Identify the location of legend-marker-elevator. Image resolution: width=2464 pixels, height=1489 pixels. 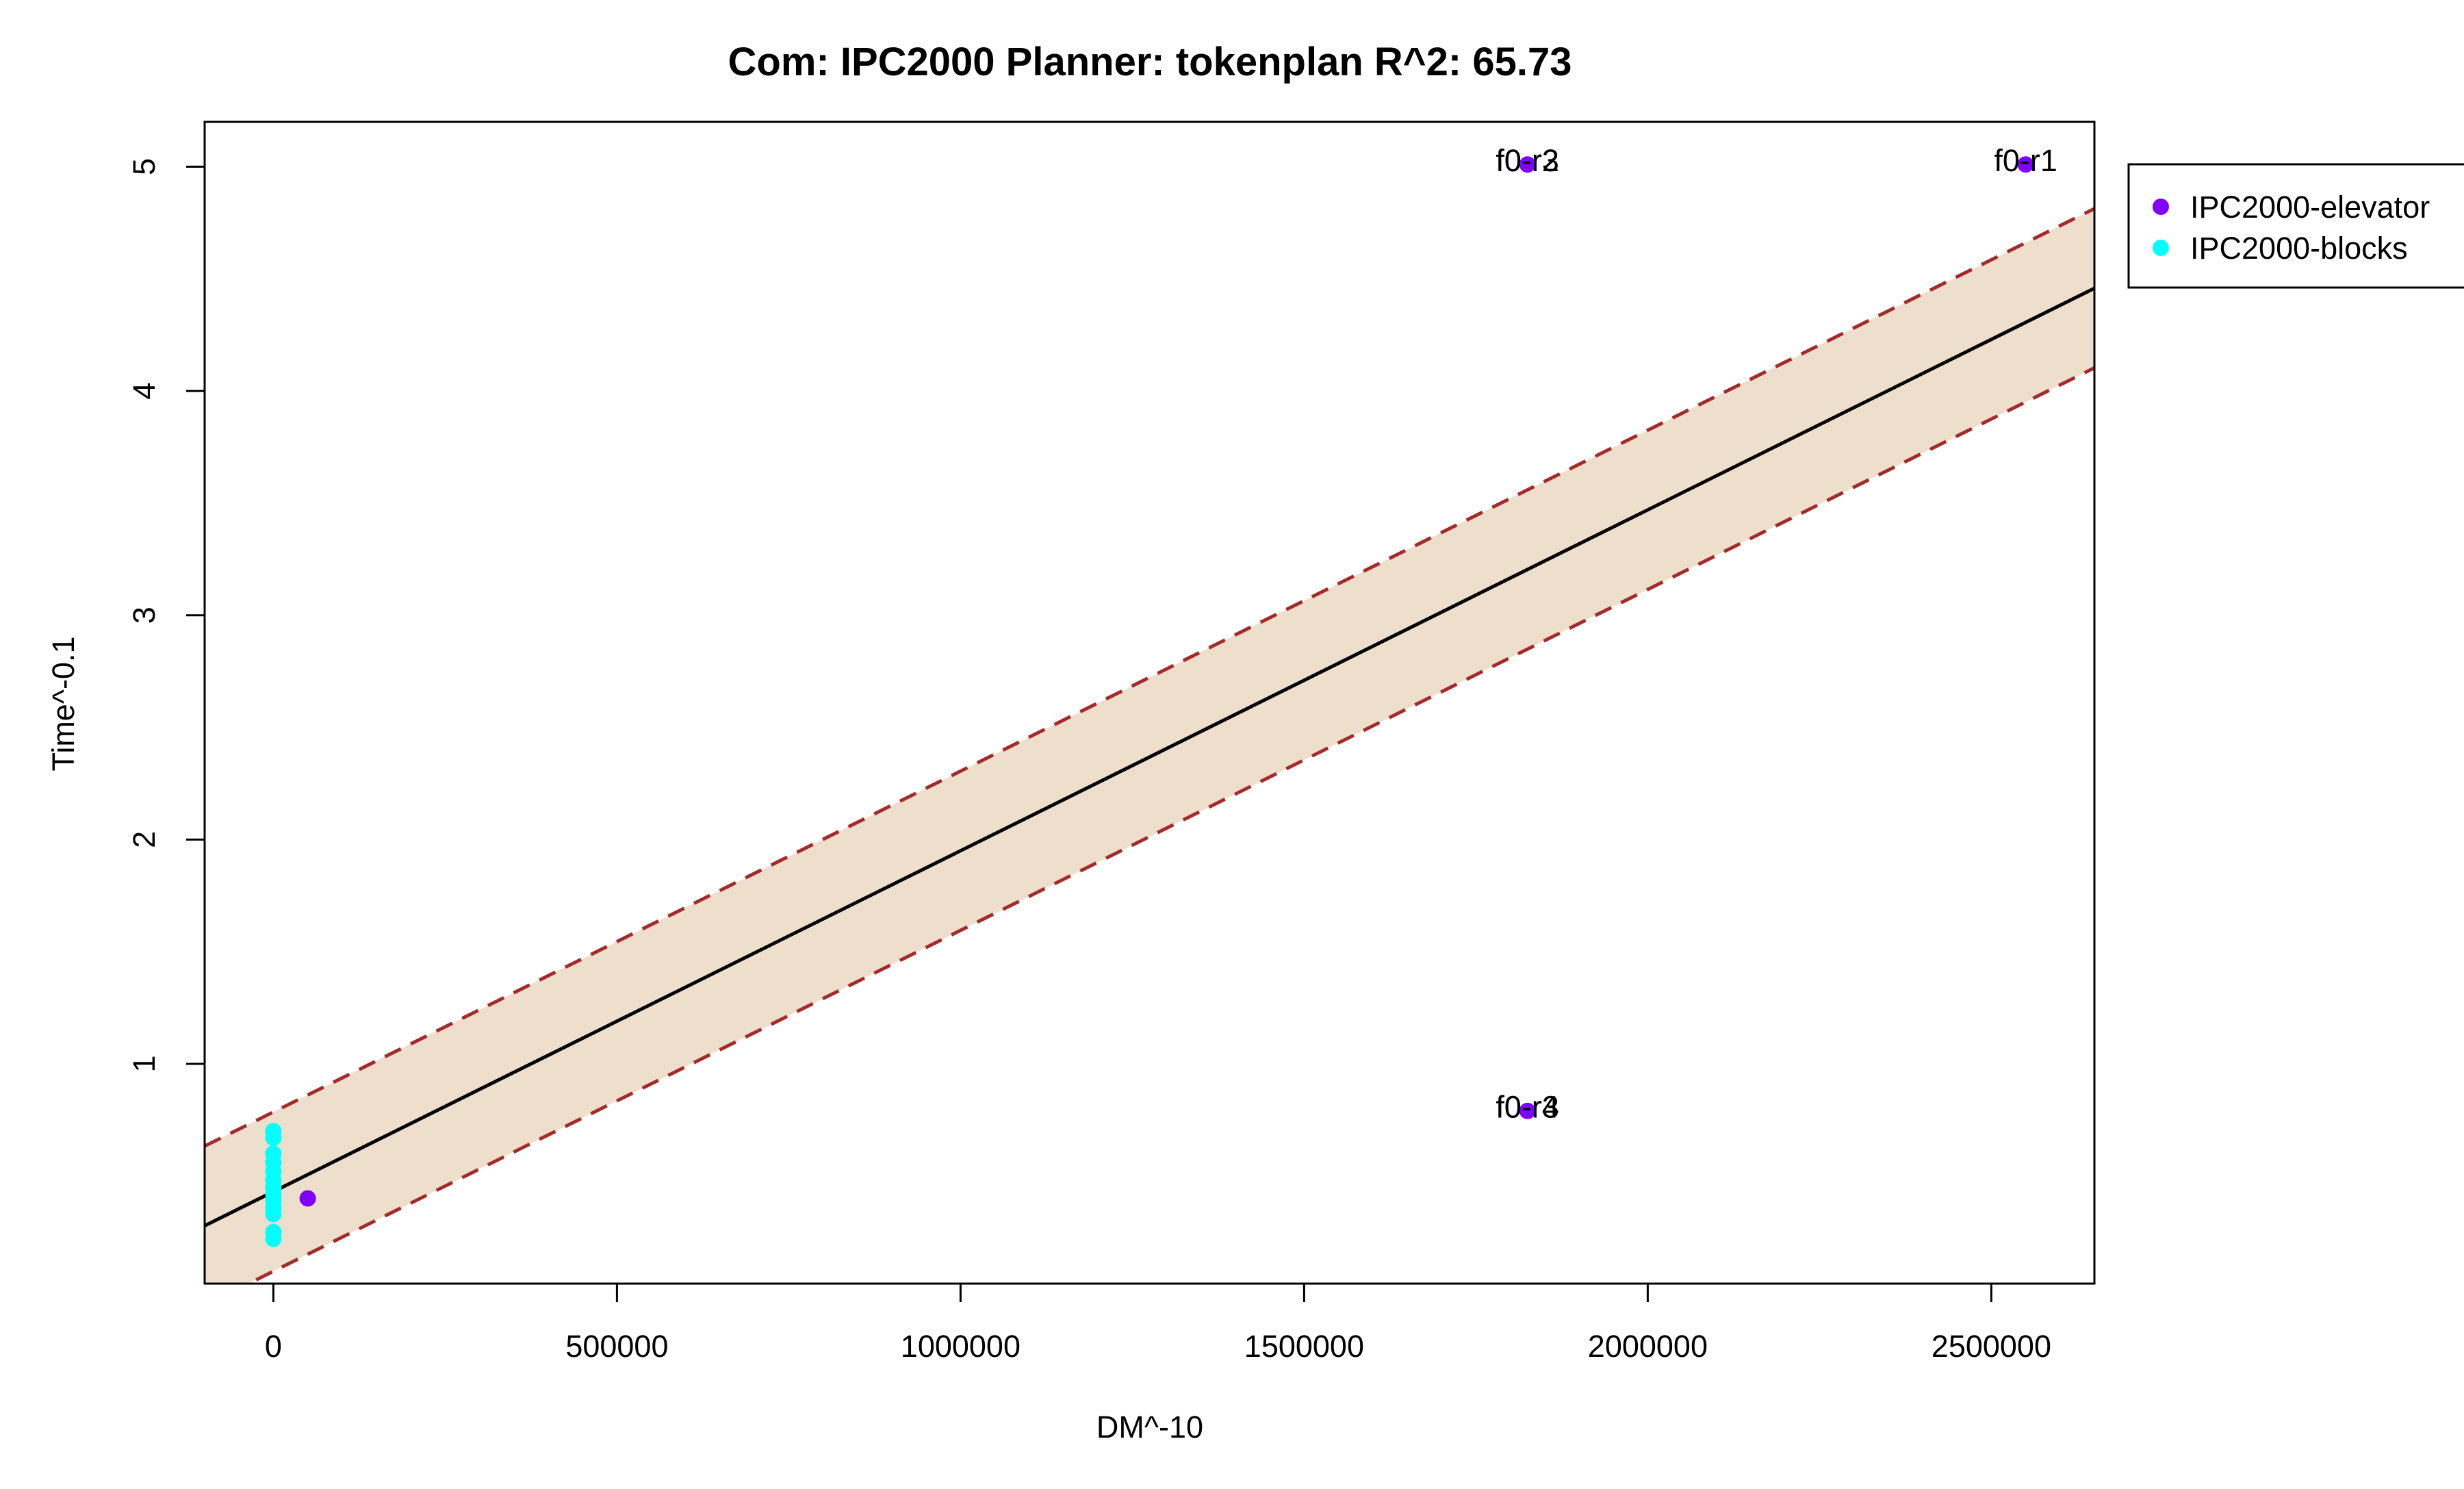
(2161, 207).